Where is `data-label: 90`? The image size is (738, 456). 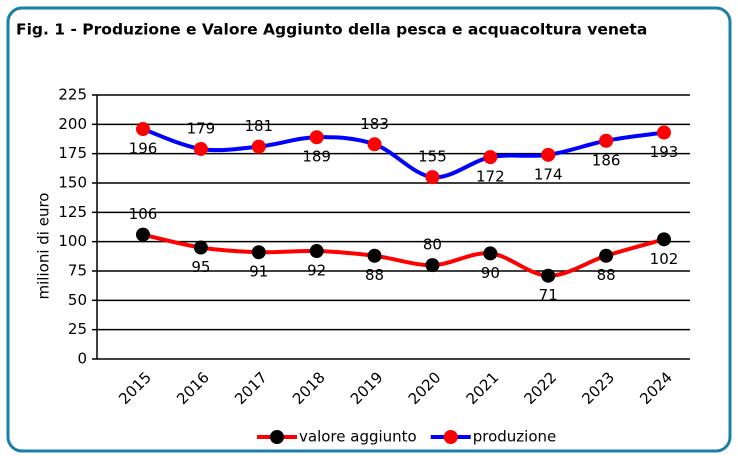 data-label: 90 is located at coordinates (490, 273).